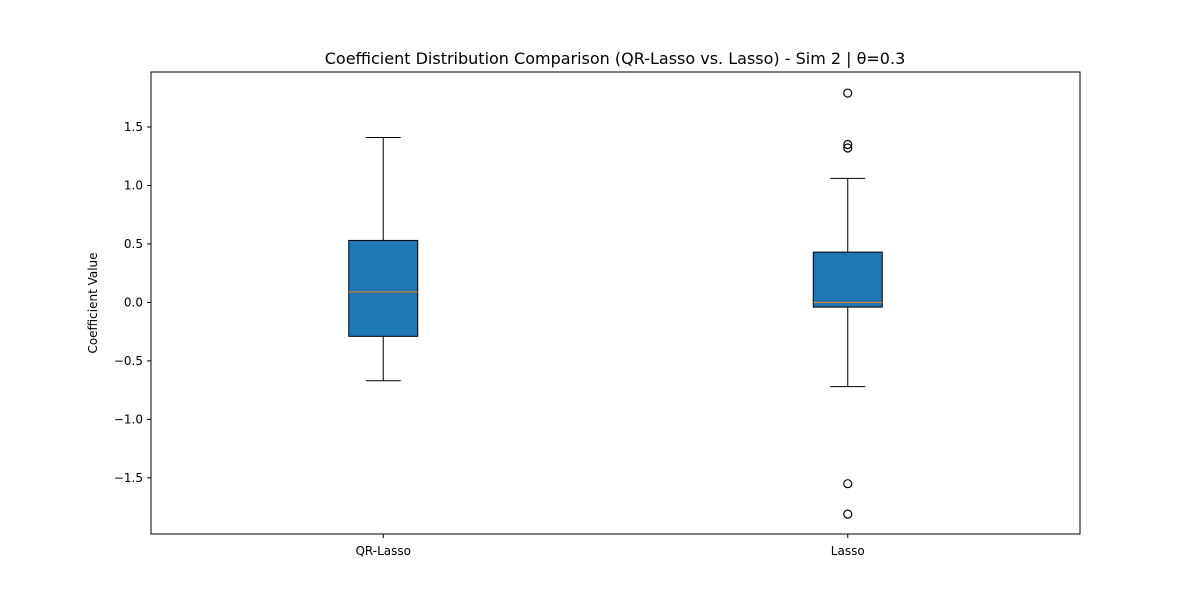 Image resolution: width=1200 pixels, height=600 pixels. Describe the element at coordinates (128, 361) in the screenshot. I see `y-tick-label: −0.5` at that location.